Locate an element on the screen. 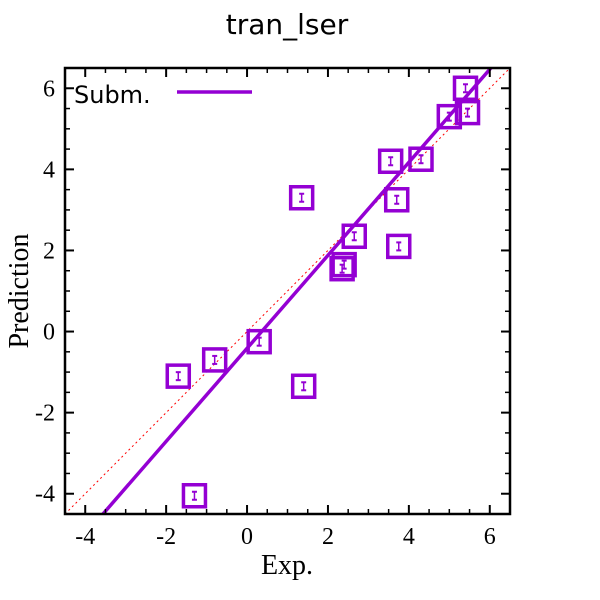 Image resolution: width=600 pixels, height=600 pixels. y-tick-label: 0 is located at coordinates (49, 333).